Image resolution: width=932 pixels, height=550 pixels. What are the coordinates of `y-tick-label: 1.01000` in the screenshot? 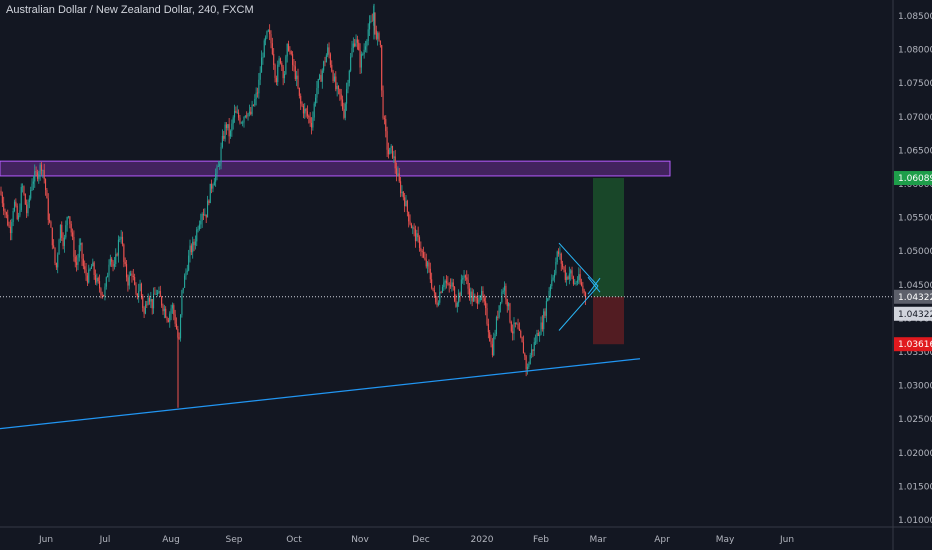 It's located at (915, 521).